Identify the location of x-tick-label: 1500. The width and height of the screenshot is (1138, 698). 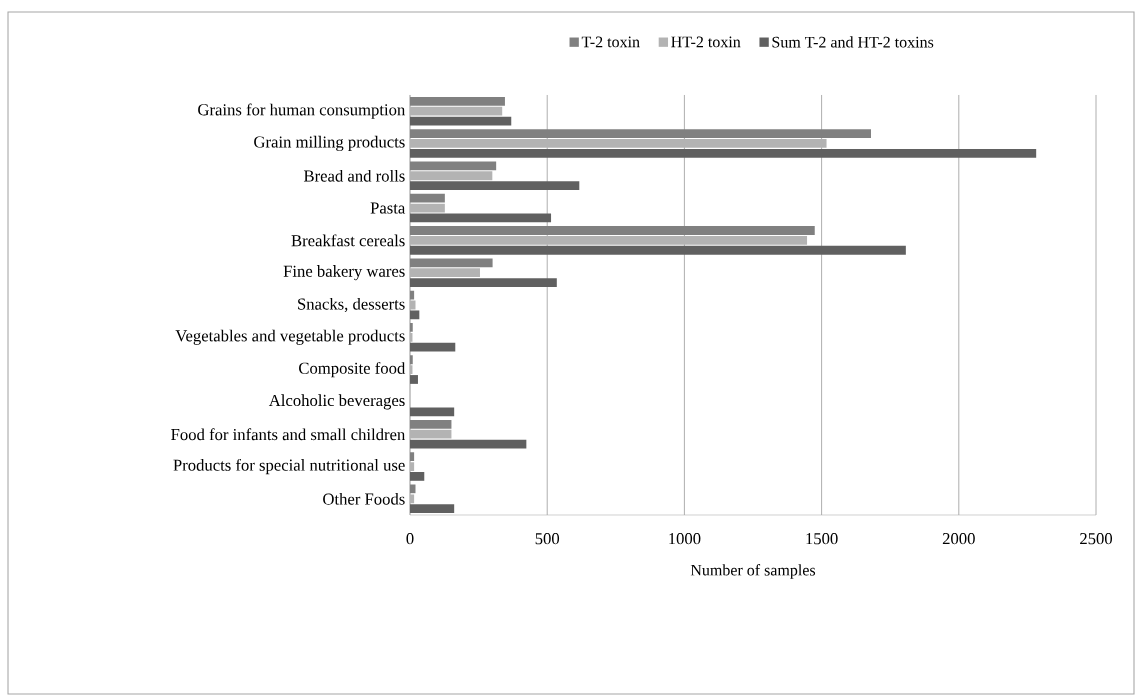
(822, 539).